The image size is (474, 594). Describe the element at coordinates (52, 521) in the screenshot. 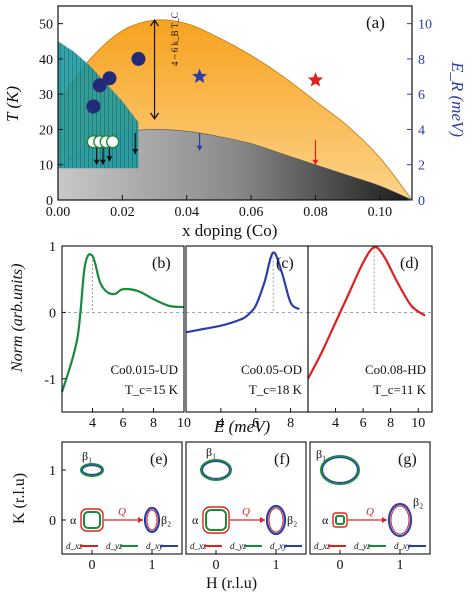

I see `efg-ytick-label: 0` at that location.